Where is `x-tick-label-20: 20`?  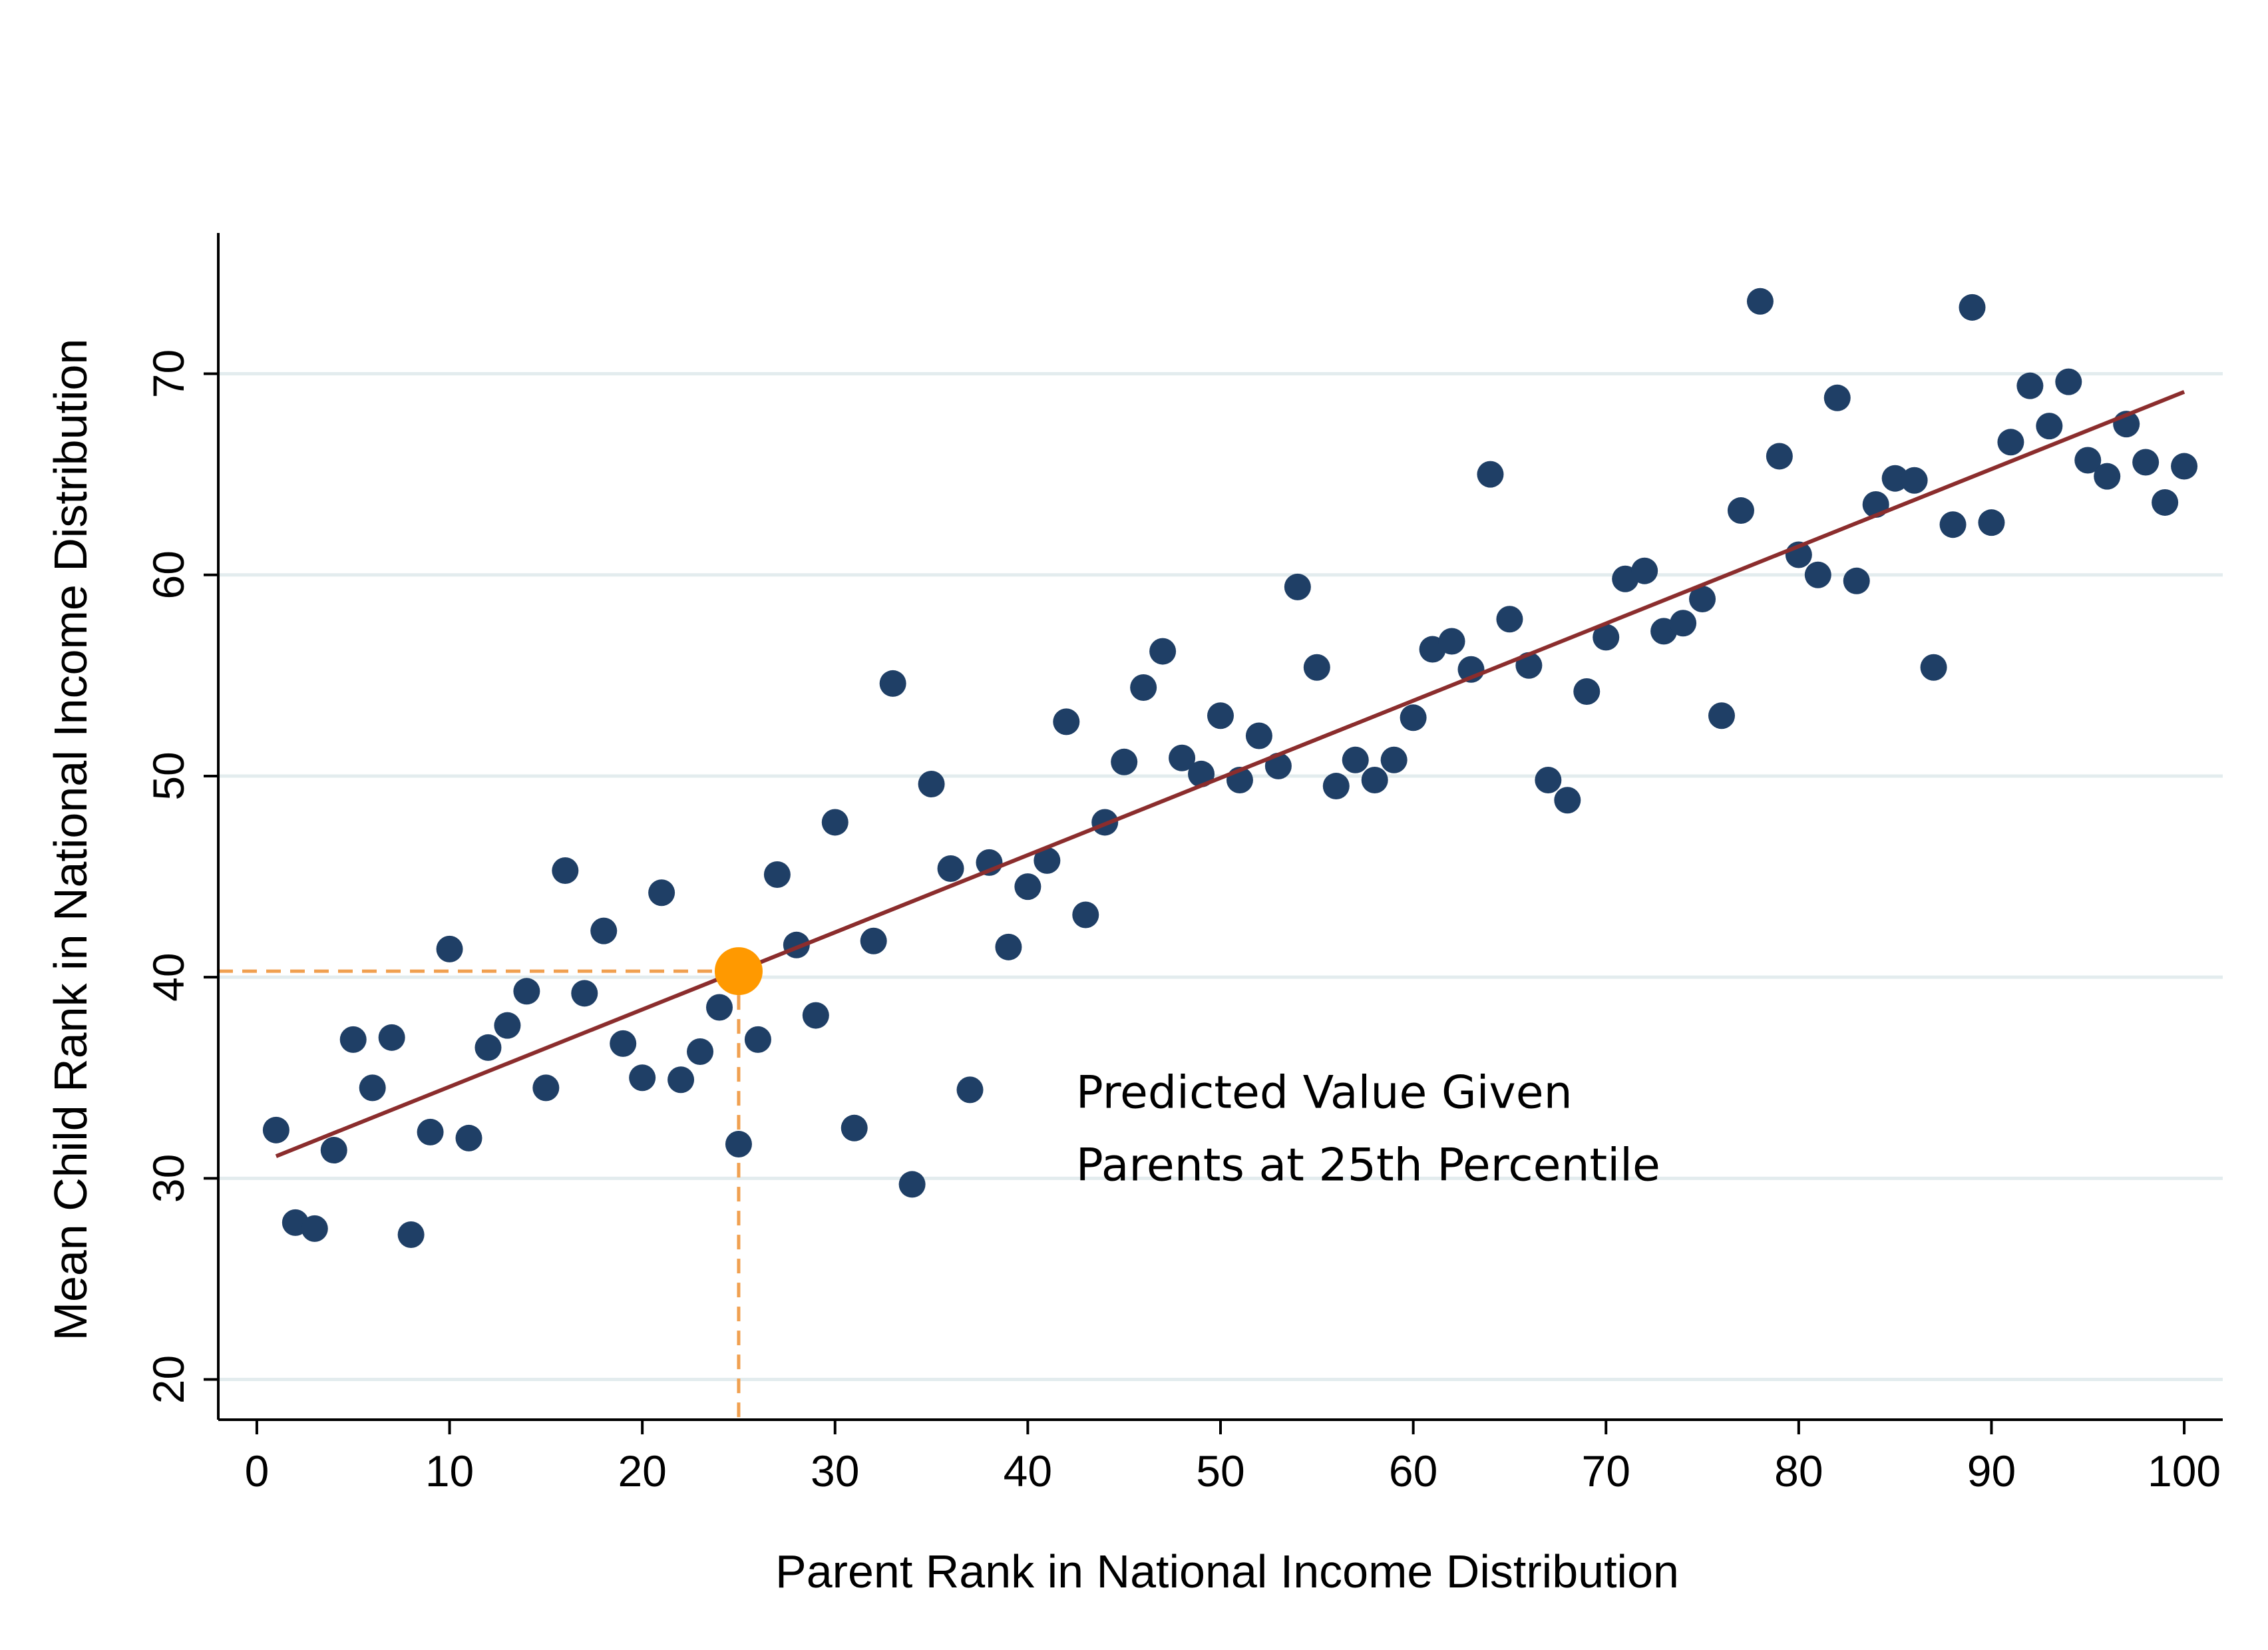 x-tick-label-20: 20 is located at coordinates (642, 1471).